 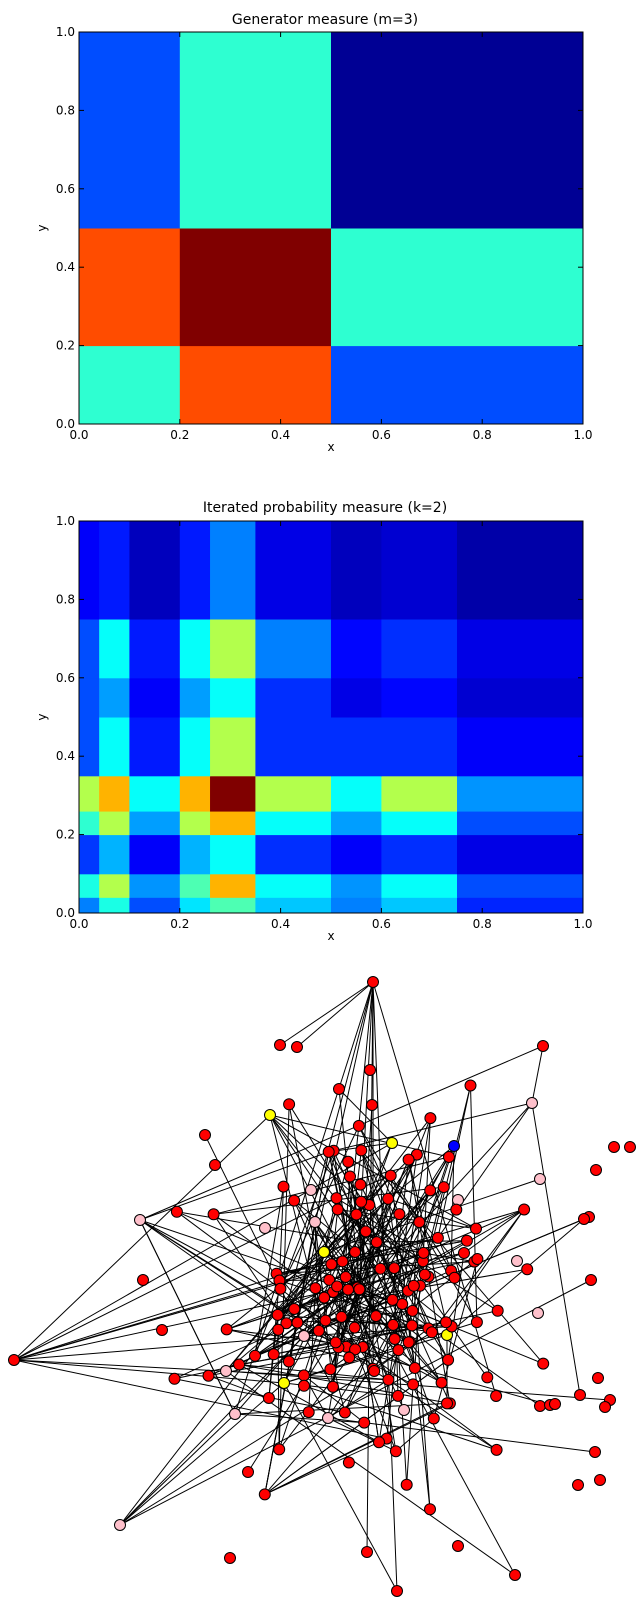 What do you see at coordinates (330, 447) in the screenshot?
I see `x-axis-label: x` at bounding box center [330, 447].